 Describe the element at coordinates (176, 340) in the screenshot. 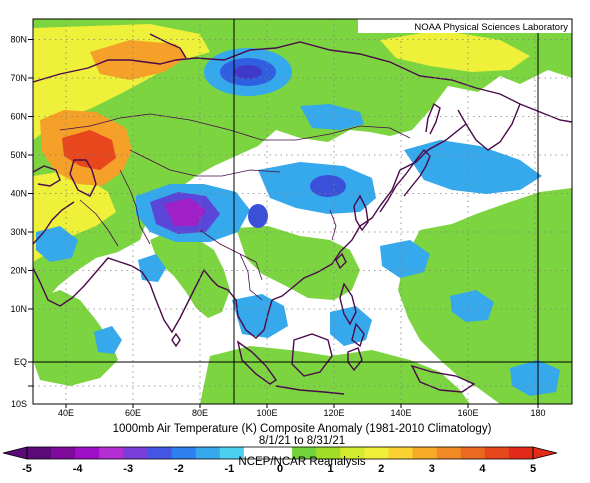

I see `coast-sri-lanka` at that location.